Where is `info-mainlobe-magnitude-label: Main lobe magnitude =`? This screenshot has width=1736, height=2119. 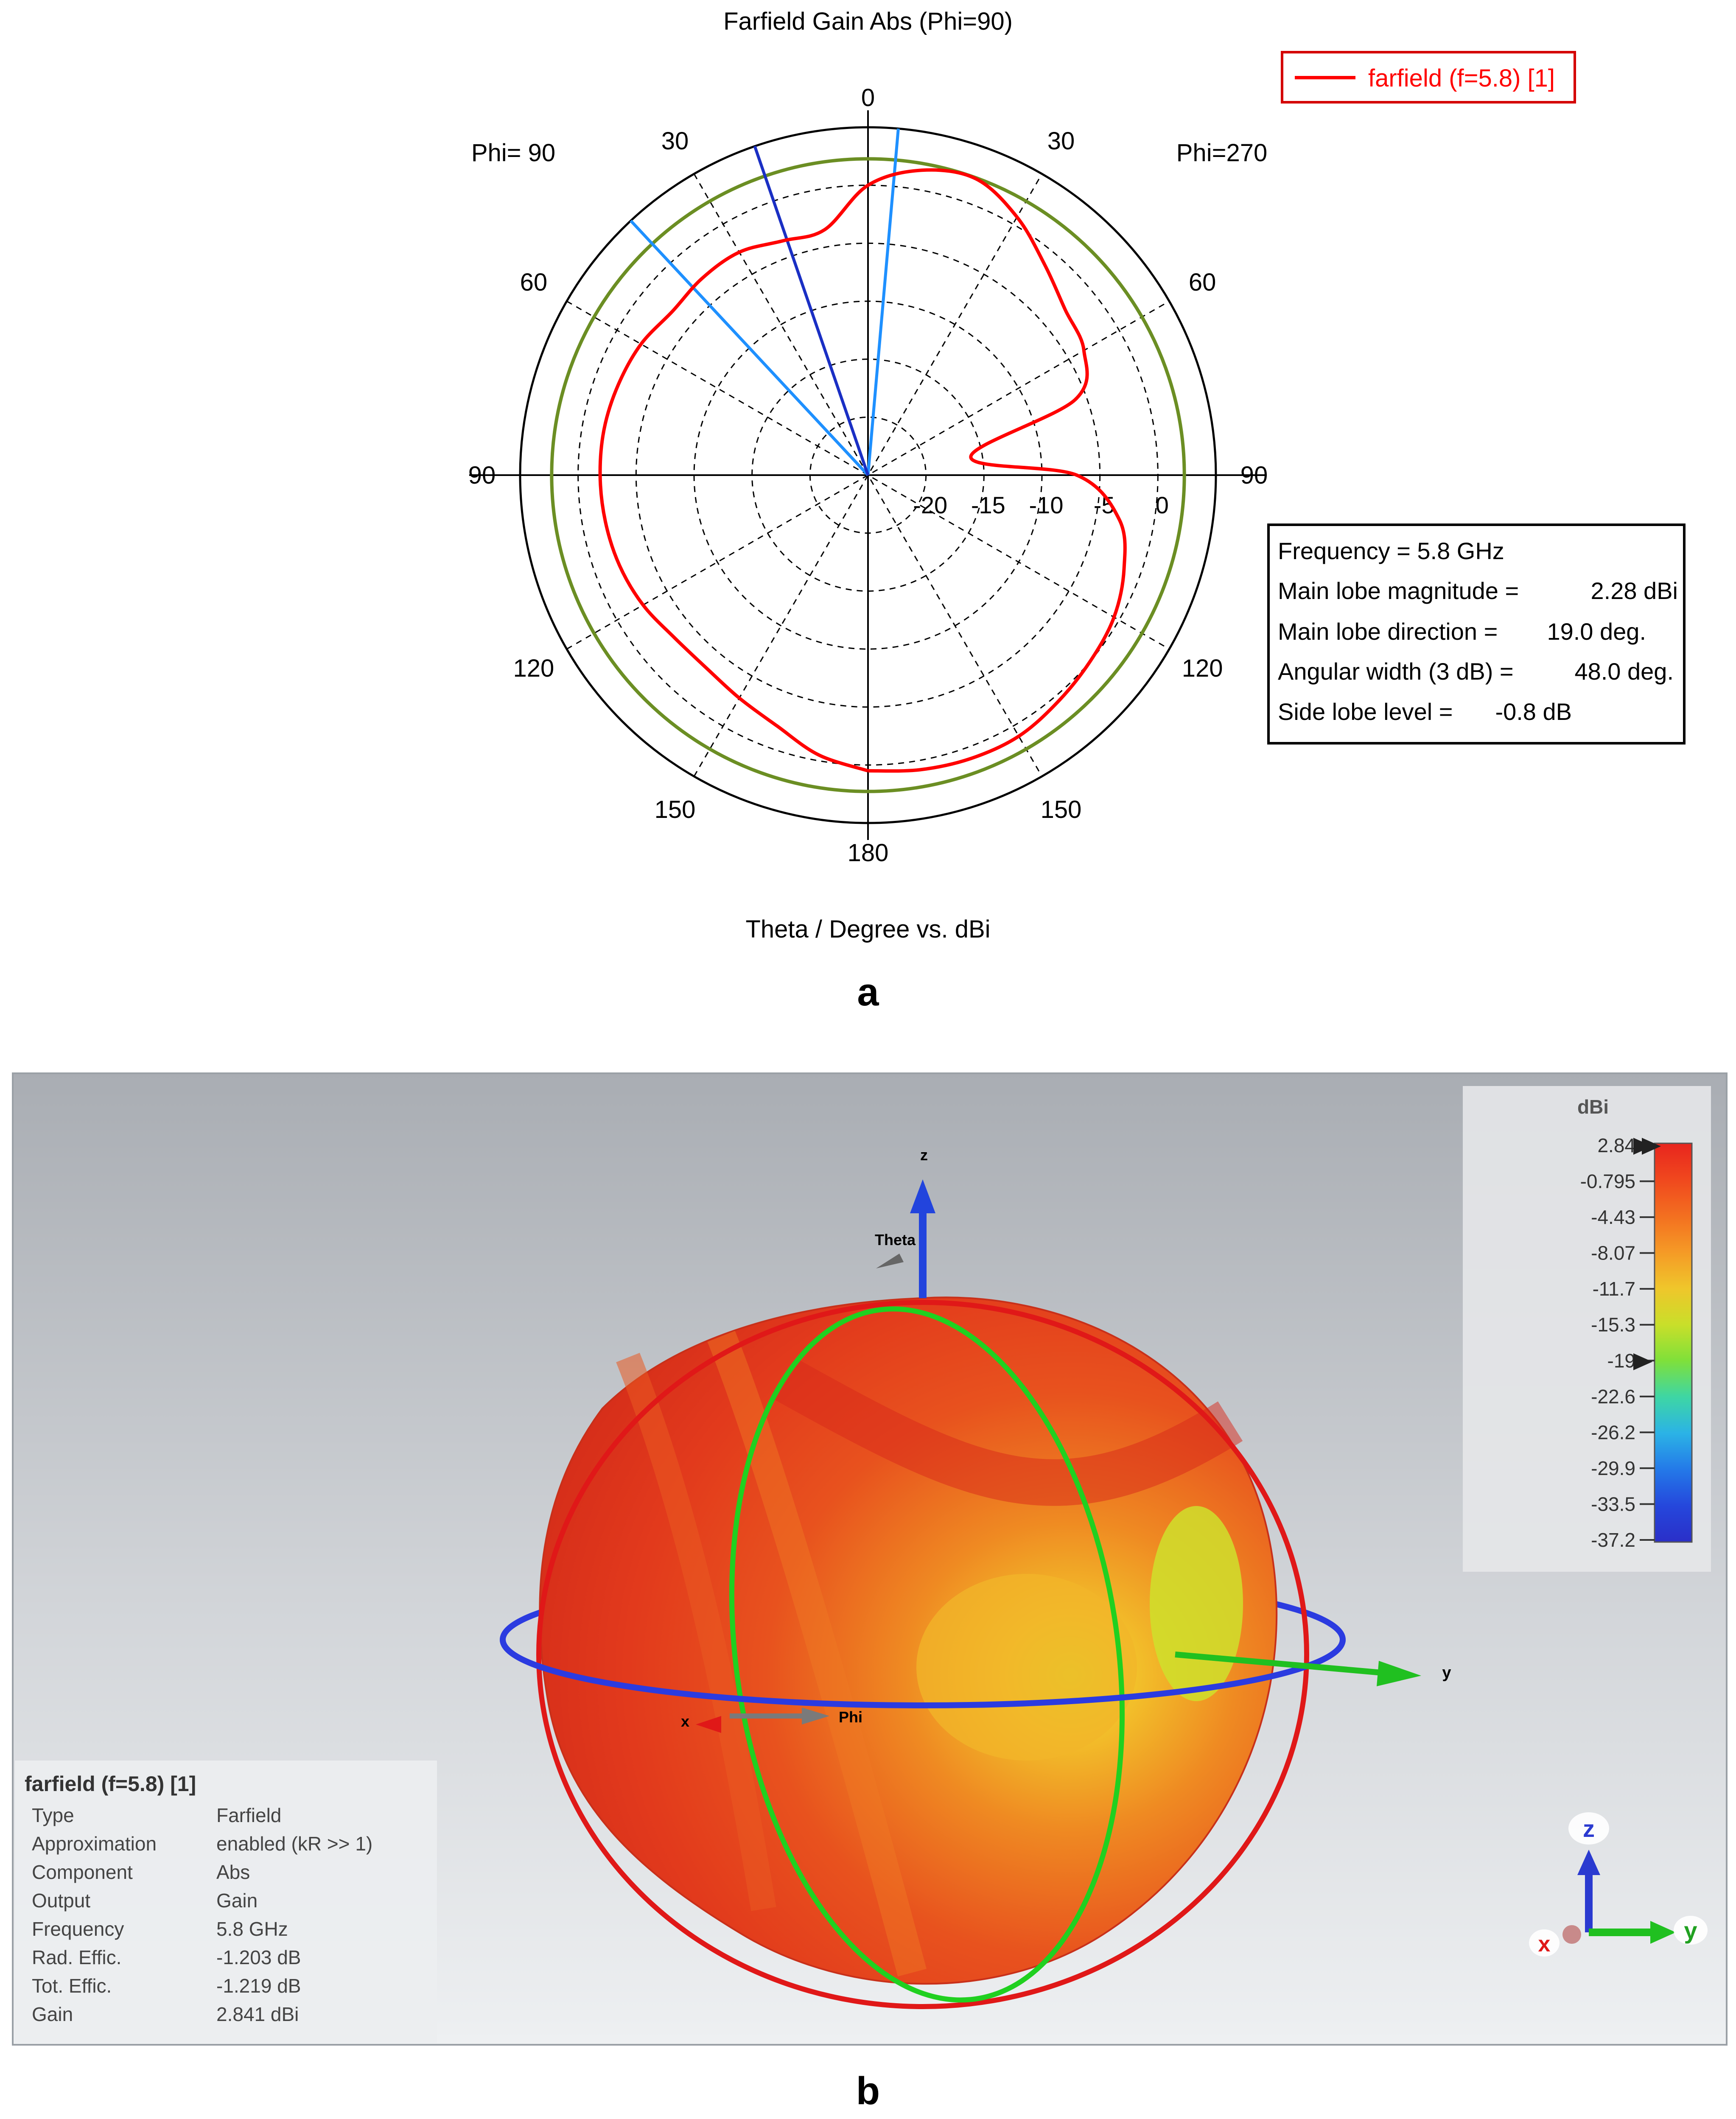
info-mainlobe-magnitude-label: Main lobe magnitude = is located at coordinates (1398, 590).